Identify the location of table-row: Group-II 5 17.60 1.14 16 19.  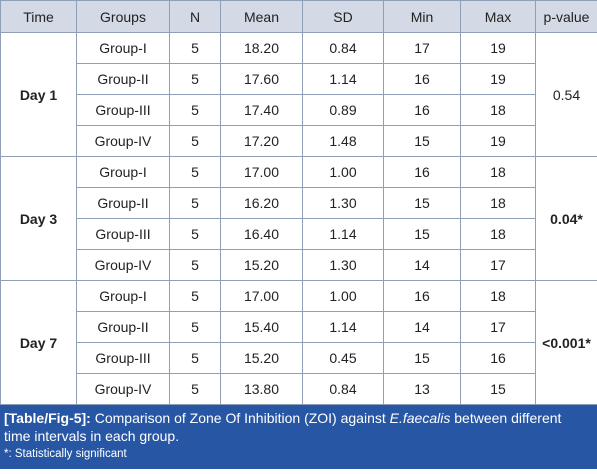
(299, 79).